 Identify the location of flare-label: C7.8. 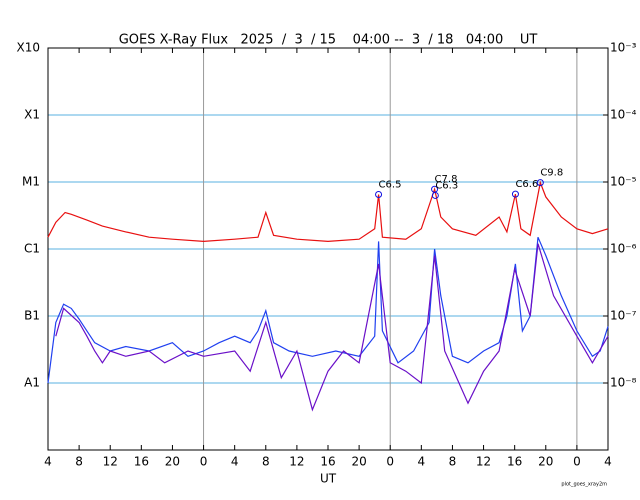
(446, 179).